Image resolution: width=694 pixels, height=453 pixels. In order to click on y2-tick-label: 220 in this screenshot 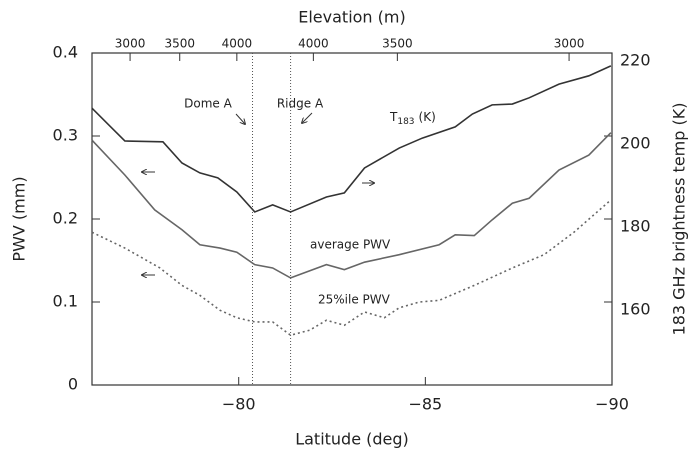, I will do `click(635, 60)`.